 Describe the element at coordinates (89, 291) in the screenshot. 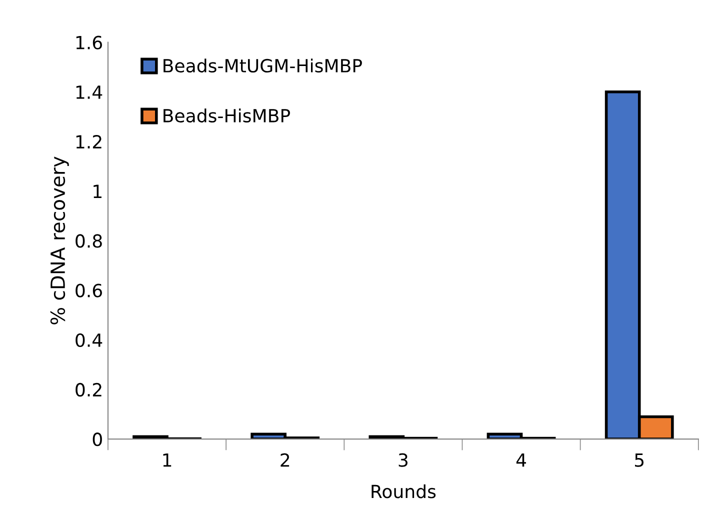

I see `y-tick-label: 0.6` at that location.